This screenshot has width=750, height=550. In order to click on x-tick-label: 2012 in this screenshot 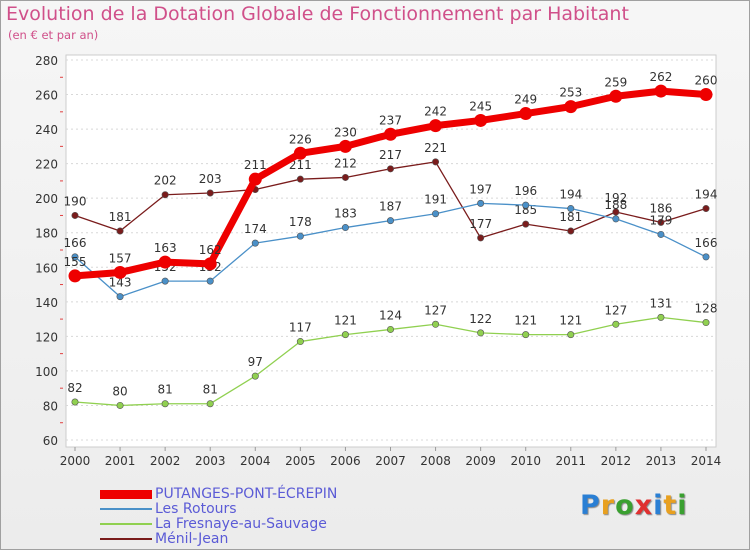, I will do `click(616, 461)`.